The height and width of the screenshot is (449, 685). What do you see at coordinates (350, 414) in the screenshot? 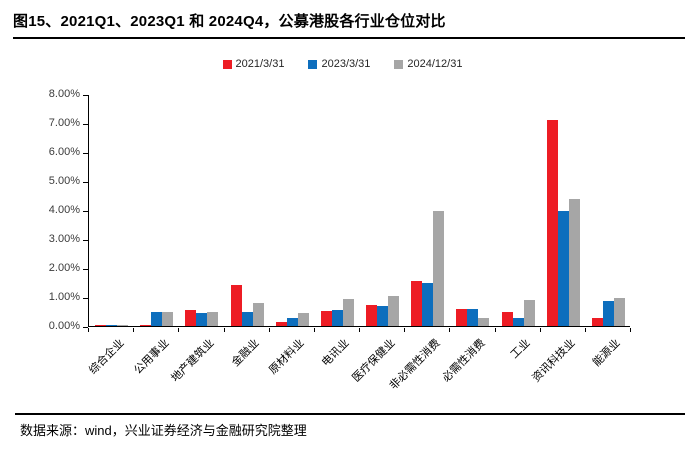
I see `footer-divider` at bounding box center [350, 414].